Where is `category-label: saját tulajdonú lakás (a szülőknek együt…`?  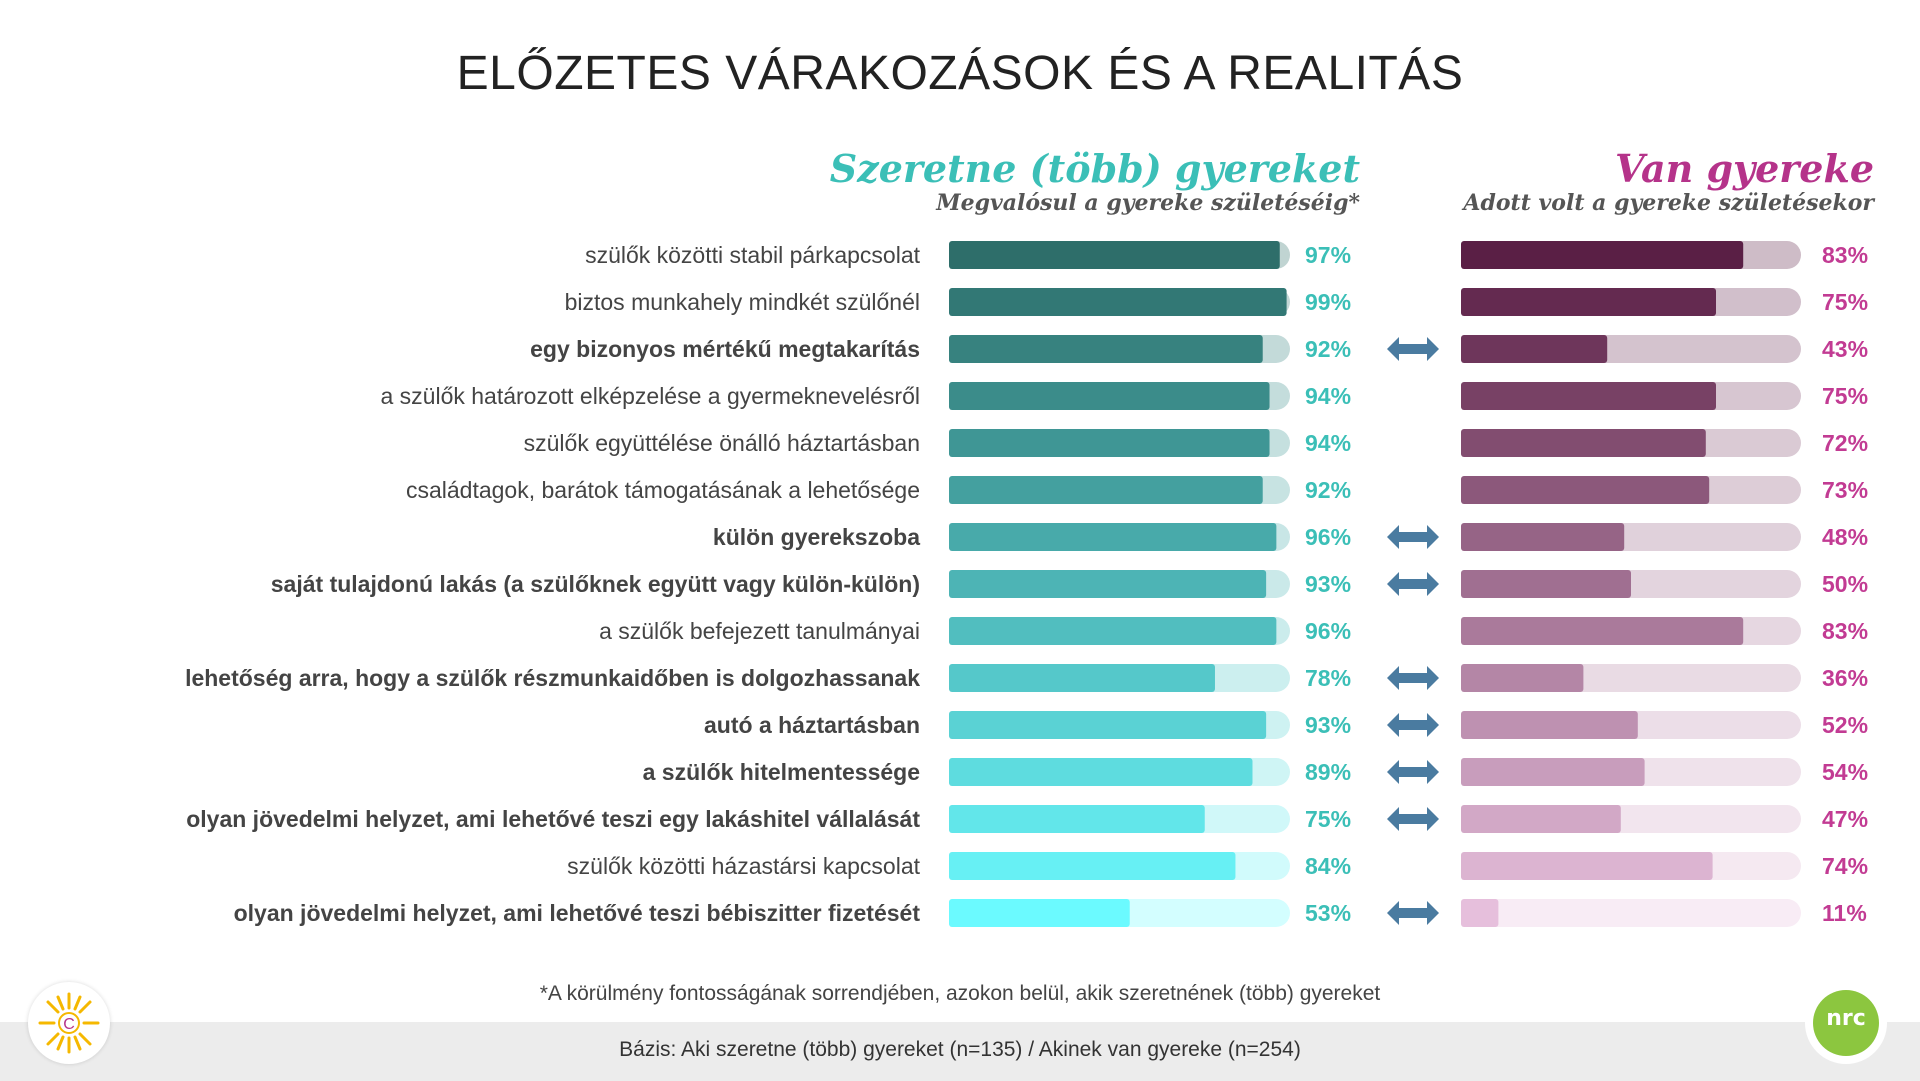 category-label: saját tulajdonú lakás (a szülőknek együt… is located at coordinates (595, 584).